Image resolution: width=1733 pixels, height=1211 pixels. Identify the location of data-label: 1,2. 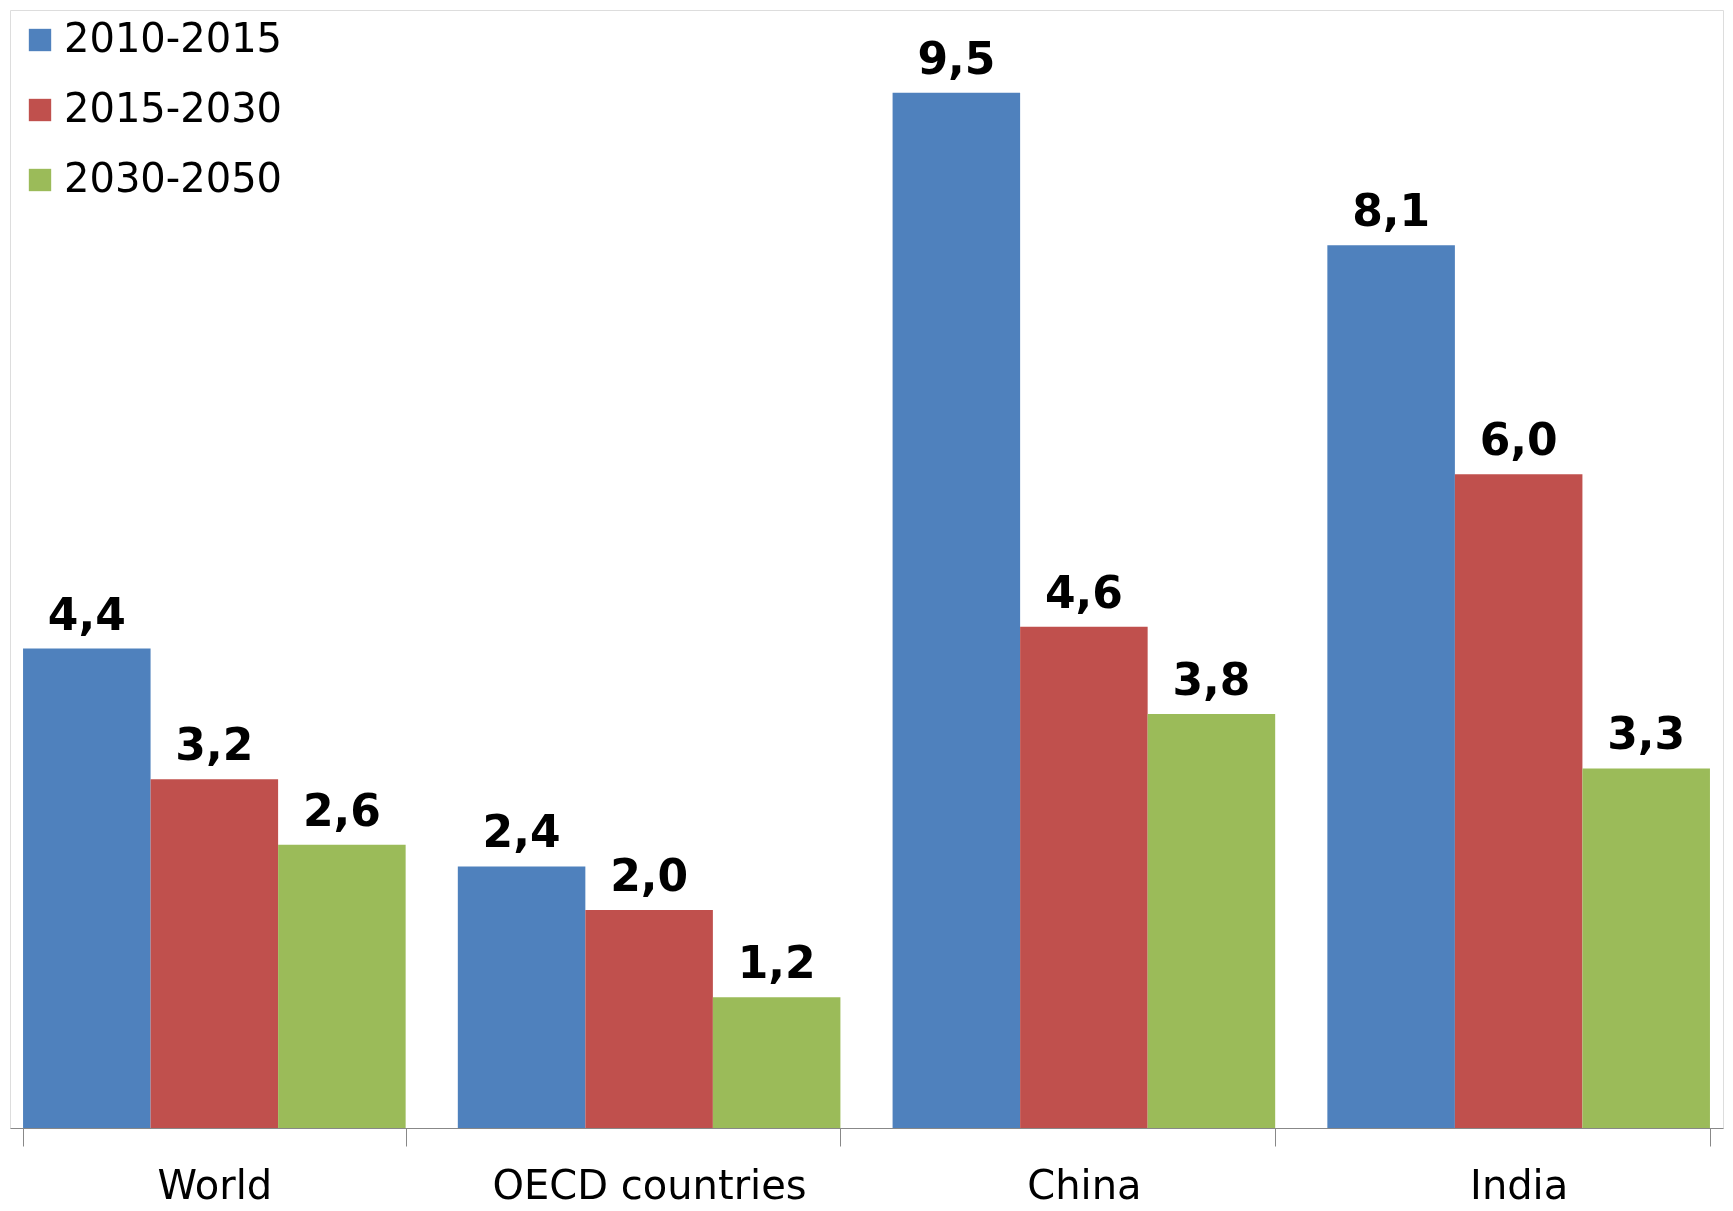
(776, 963).